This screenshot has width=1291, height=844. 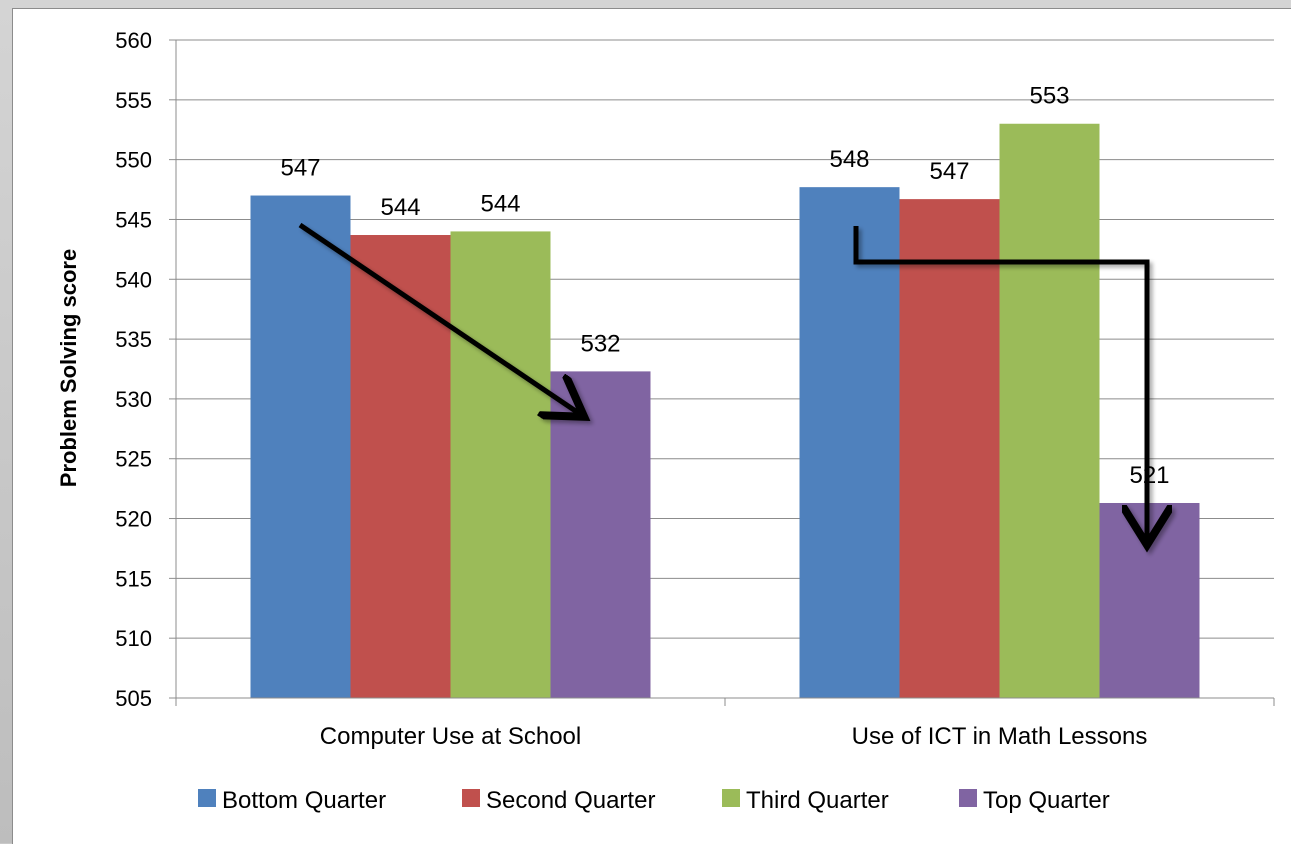 What do you see at coordinates (133, 160) in the screenshot?
I see `y-tick-label: 550` at bounding box center [133, 160].